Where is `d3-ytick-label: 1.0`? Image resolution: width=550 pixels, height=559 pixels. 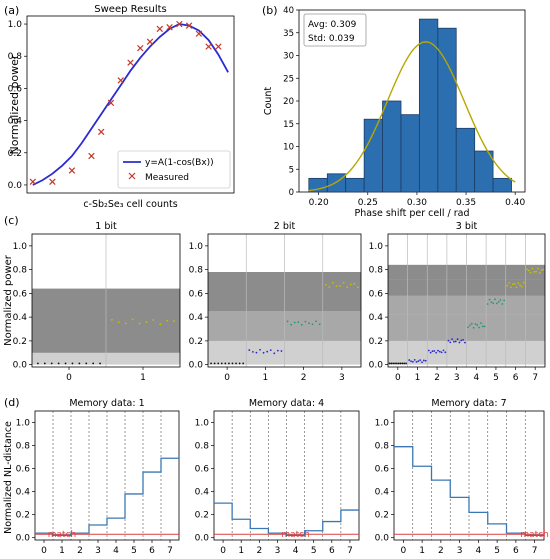
d3-ytick-label: 1.0 is located at coordinates (382, 424).